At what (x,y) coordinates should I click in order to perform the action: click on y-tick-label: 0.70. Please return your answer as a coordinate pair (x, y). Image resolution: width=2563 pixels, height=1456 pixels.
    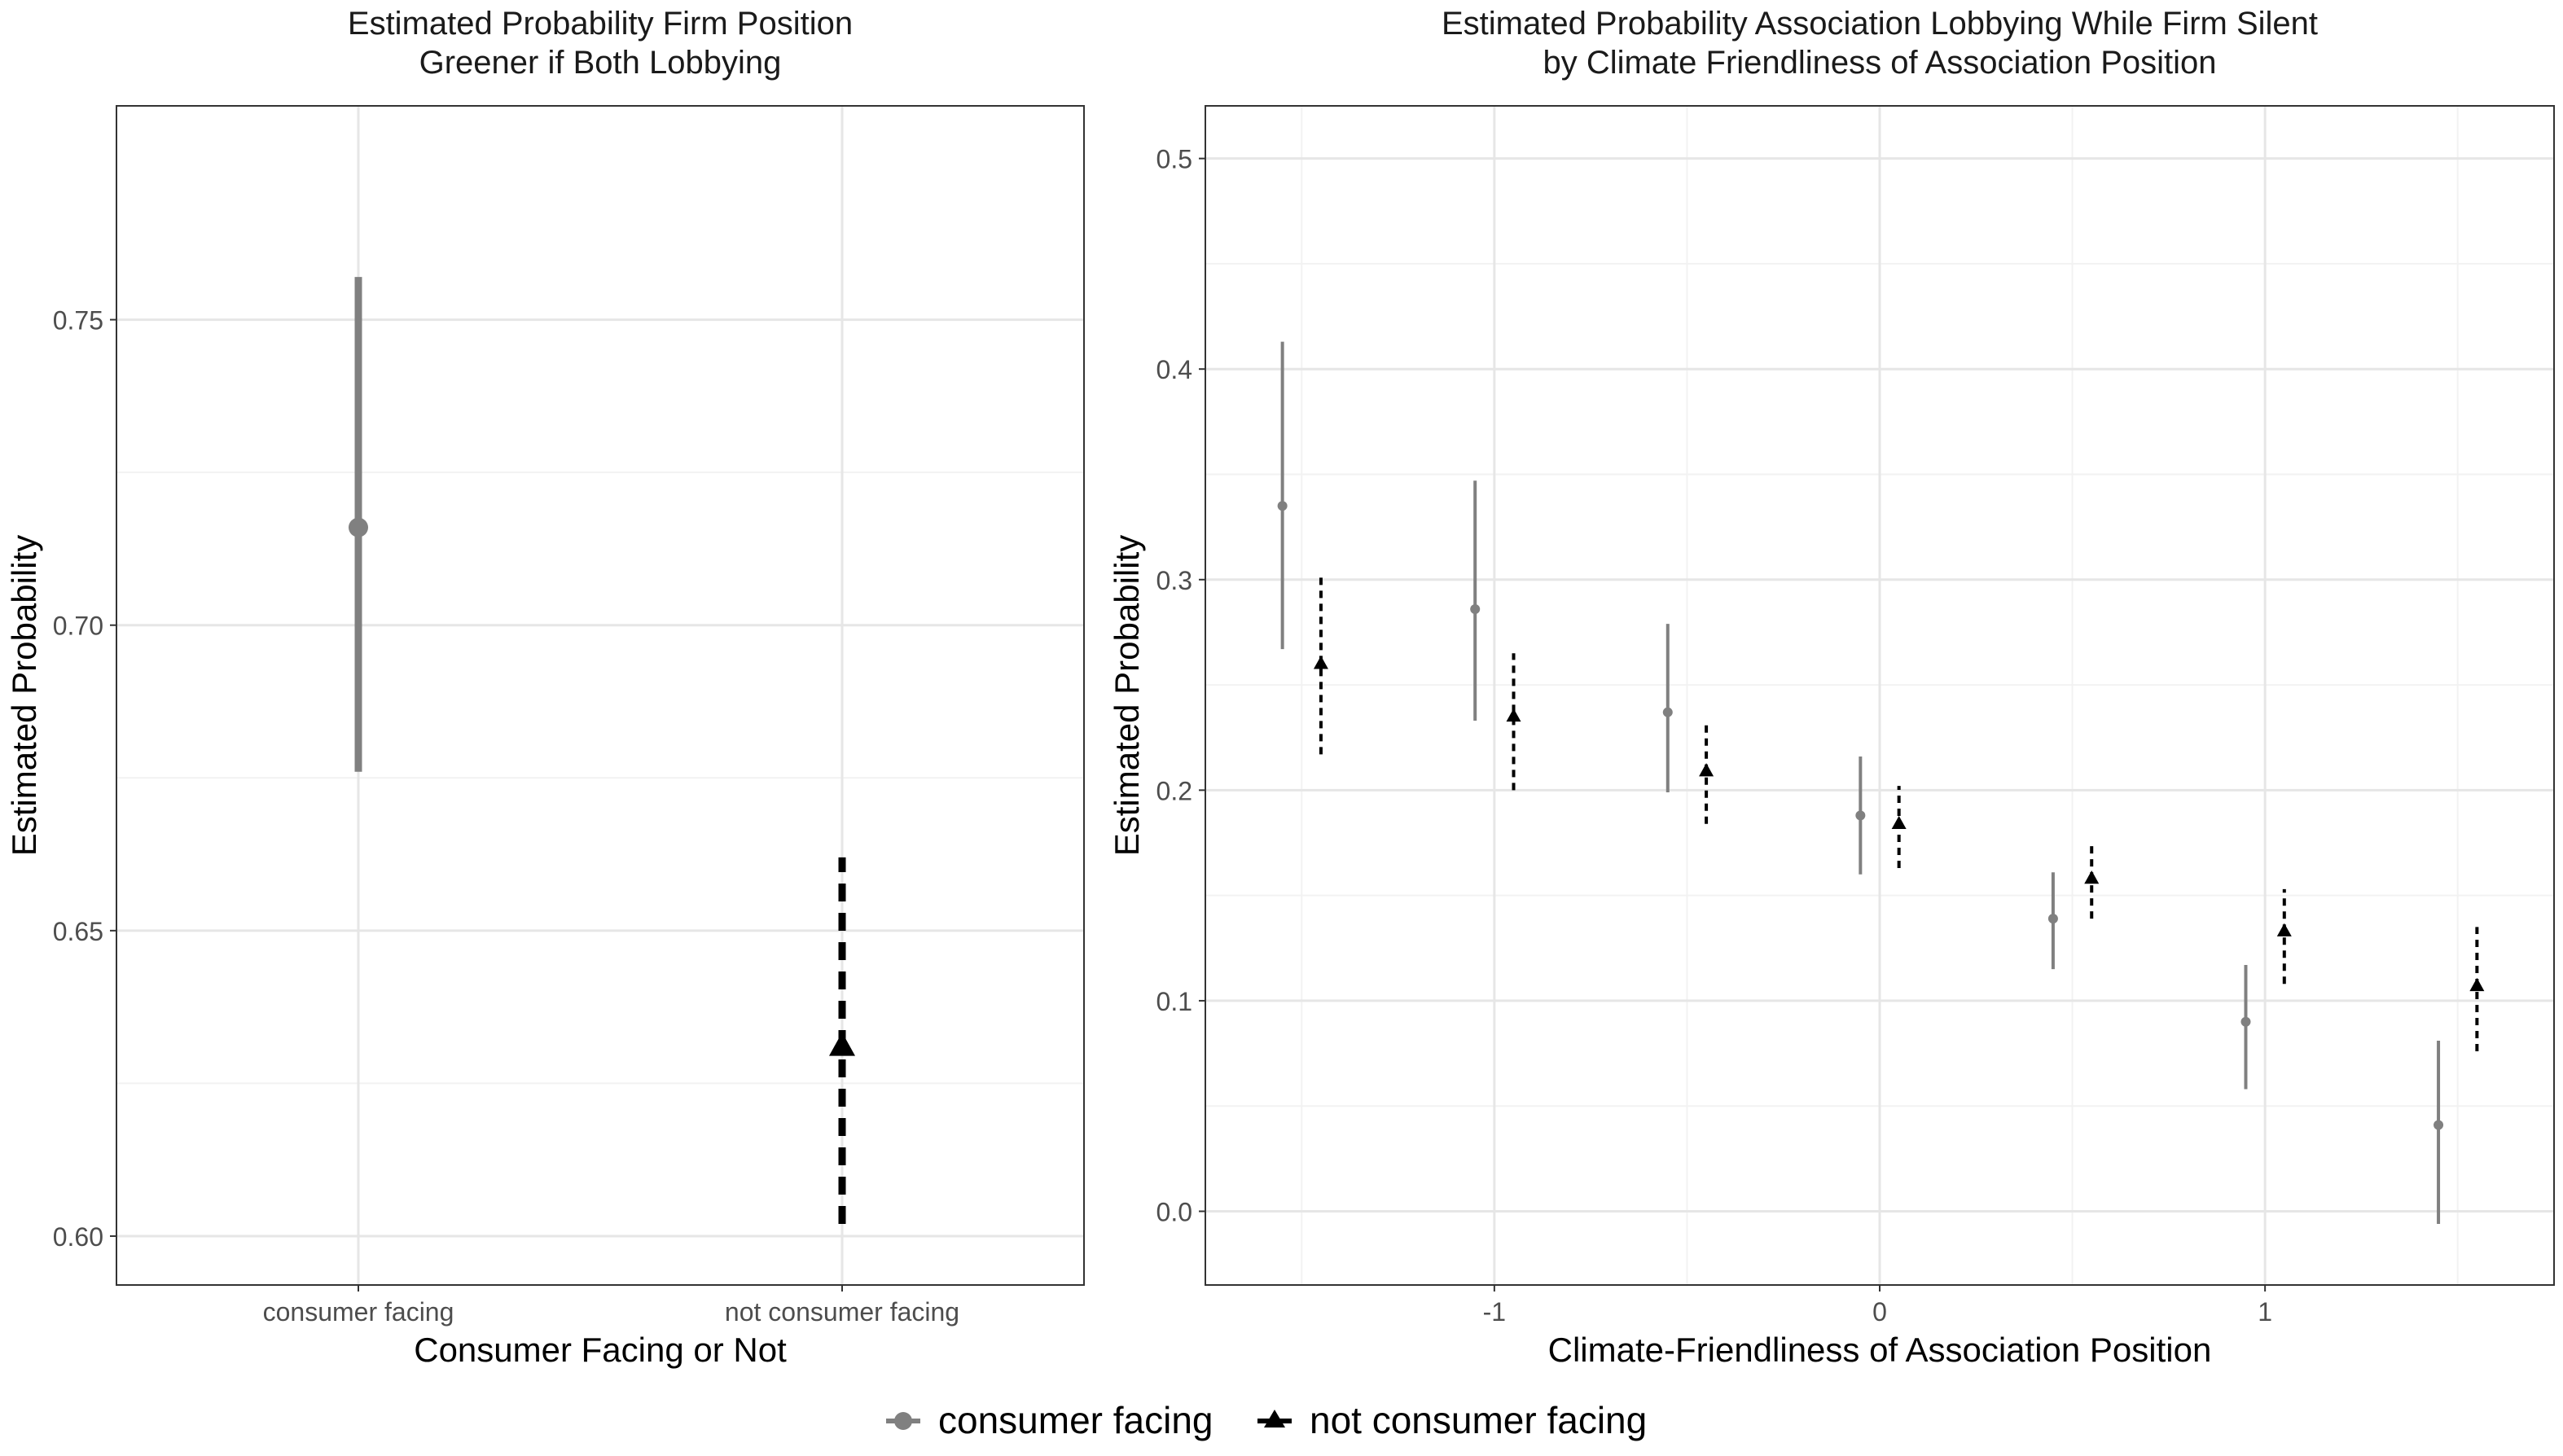
    Looking at the image, I should click on (78, 626).